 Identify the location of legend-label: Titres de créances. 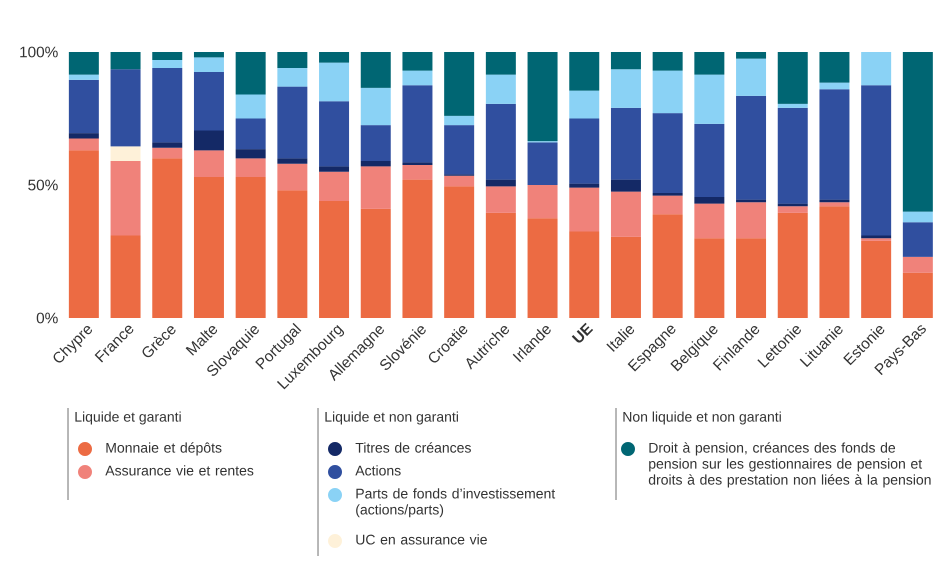
(413, 447).